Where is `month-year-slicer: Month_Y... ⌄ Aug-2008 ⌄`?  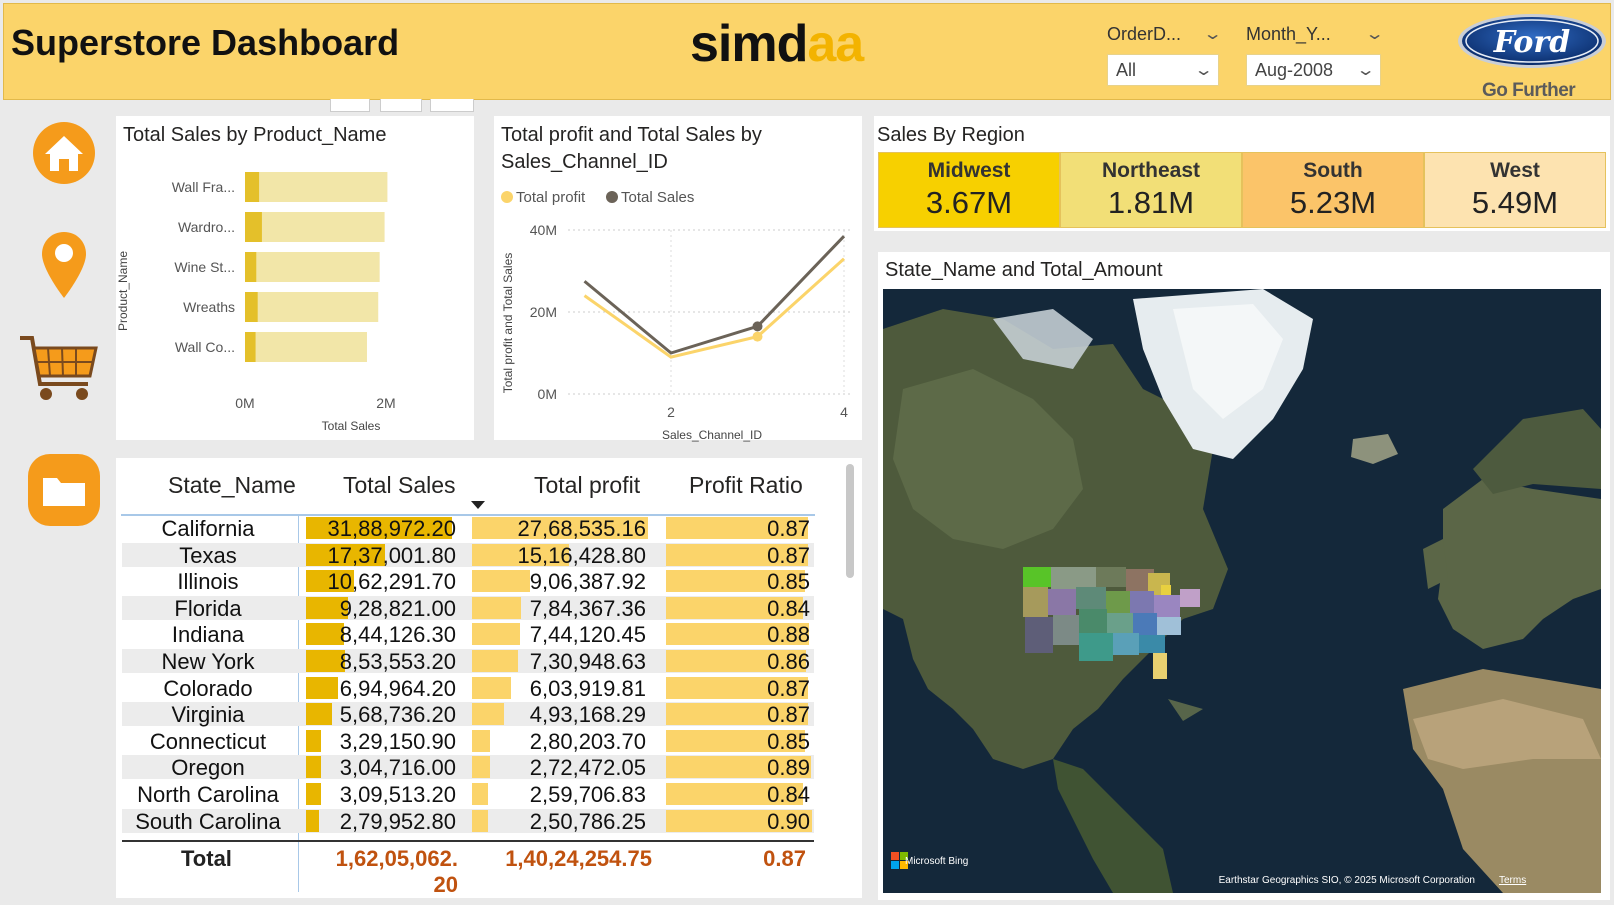 month-year-slicer: Month_Y... ⌄ Aug-2008 ⌄ is located at coordinates (1315, 54).